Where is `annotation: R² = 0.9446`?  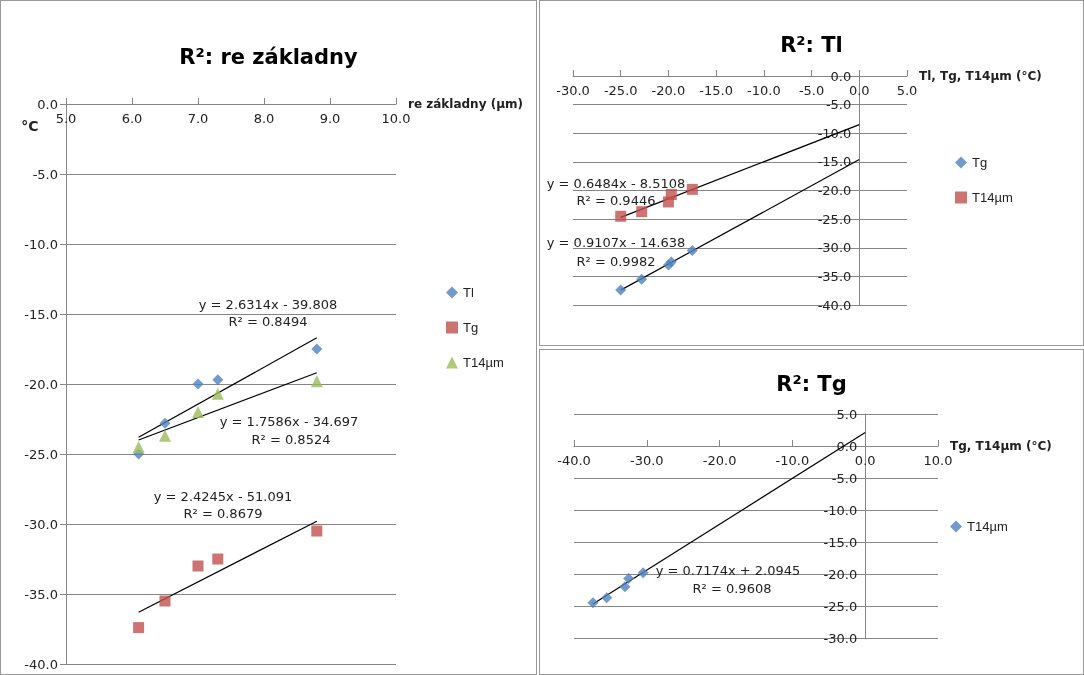
annotation: R² = 0.9446 is located at coordinates (616, 200).